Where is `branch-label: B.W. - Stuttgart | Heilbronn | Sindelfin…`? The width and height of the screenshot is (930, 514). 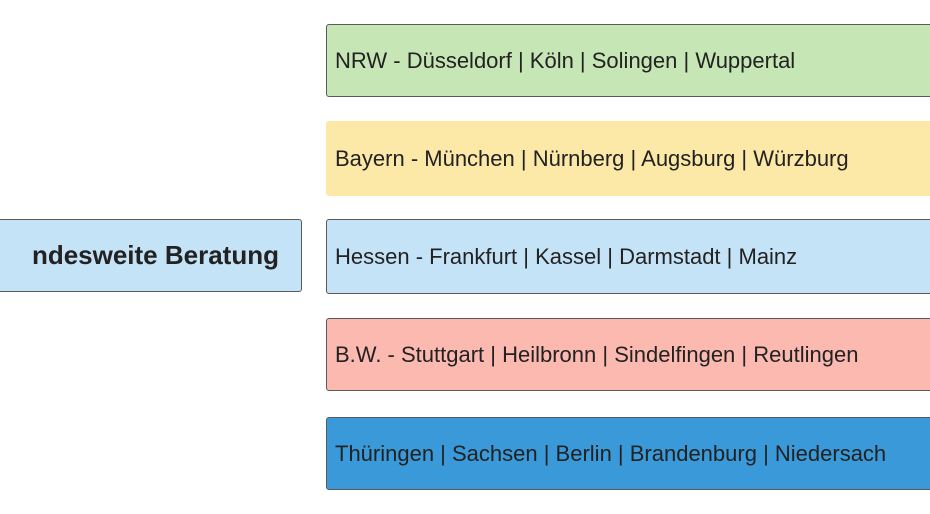
branch-label: B.W. - Stuttgart | Heilbronn | Sindelfin… is located at coordinates (597, 354).